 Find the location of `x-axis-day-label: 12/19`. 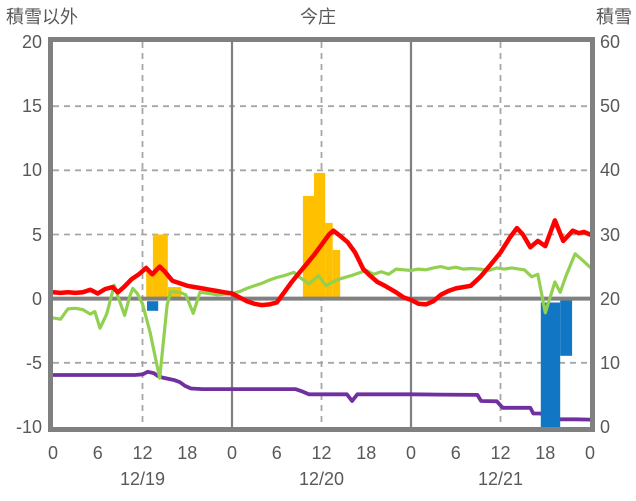

x-axis-day-label: 12/19 is located at coordinates (142, 479).